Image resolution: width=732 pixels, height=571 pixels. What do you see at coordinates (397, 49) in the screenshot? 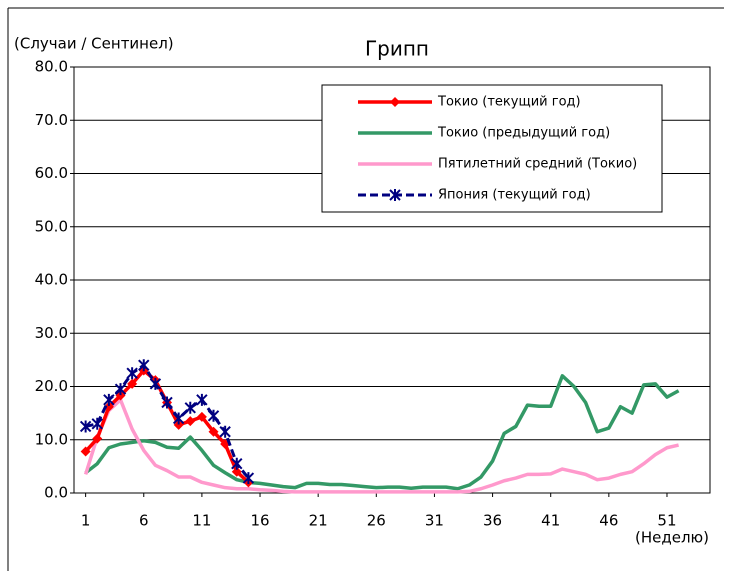
I see `chart-title: Грипп` at bounding box center [397, 49].